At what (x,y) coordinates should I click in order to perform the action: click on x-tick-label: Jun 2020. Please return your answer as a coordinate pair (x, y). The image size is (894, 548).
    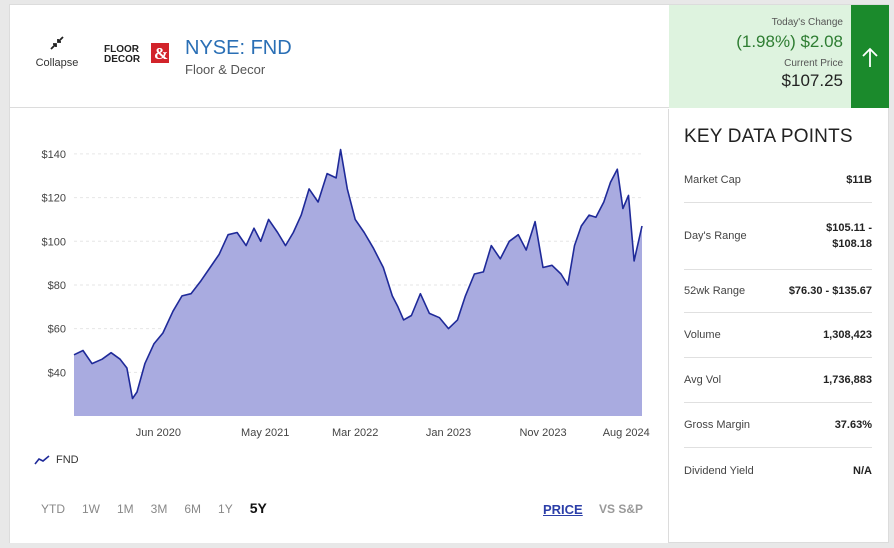
    Looking at the image, I should click on (158, 433).